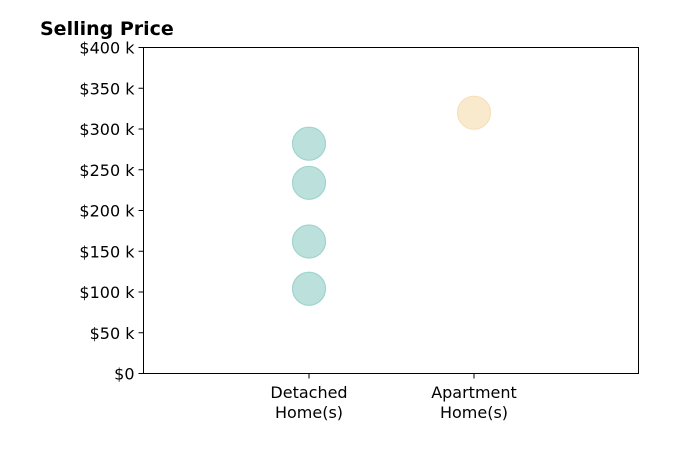 The image size is (679, 462). Describe the element at coordinates (107, 211) in the screenshot. I see `y-tick-label: $200 k` at that location.